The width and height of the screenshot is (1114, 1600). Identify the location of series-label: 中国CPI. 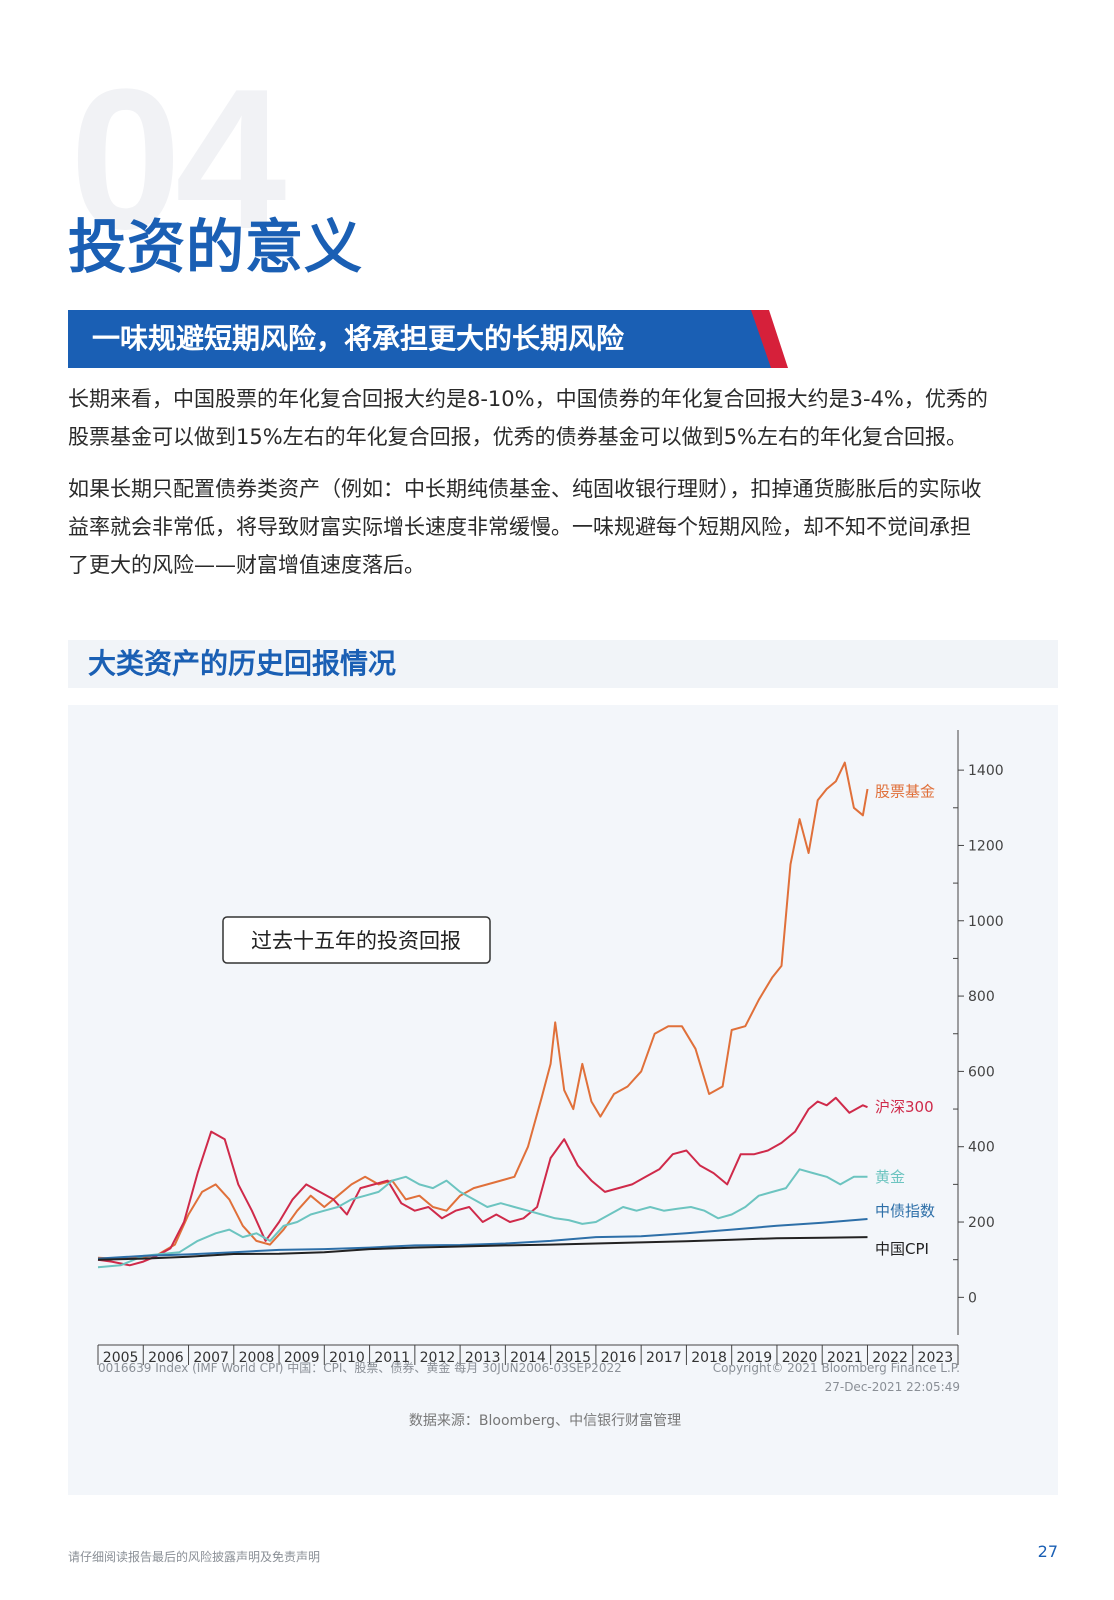
(902, 1249).